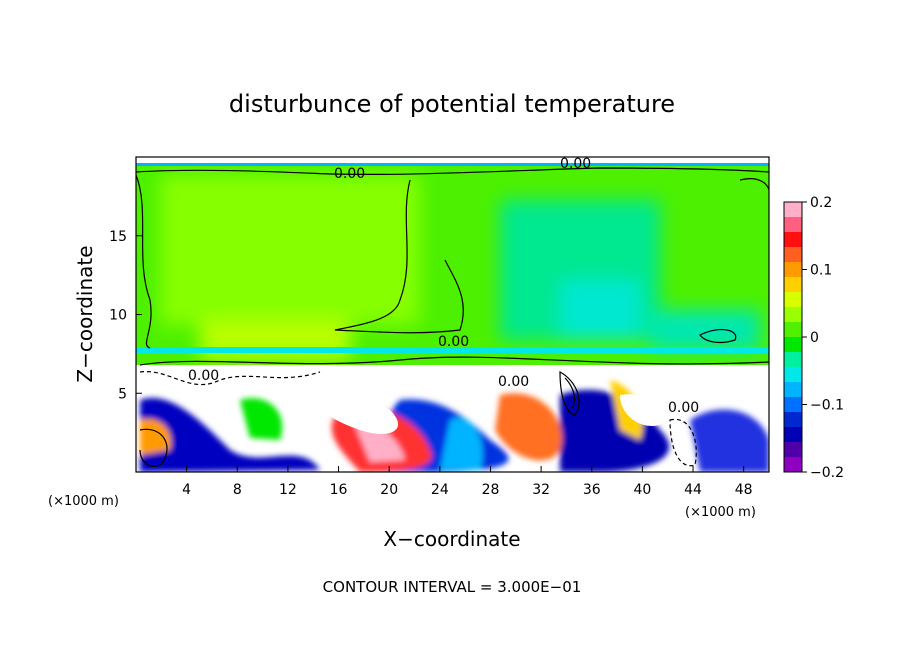  Describe the element at coordinates (83, 501) in the screenshot. I see `x-unit-label: (×1000 m)` at that location.